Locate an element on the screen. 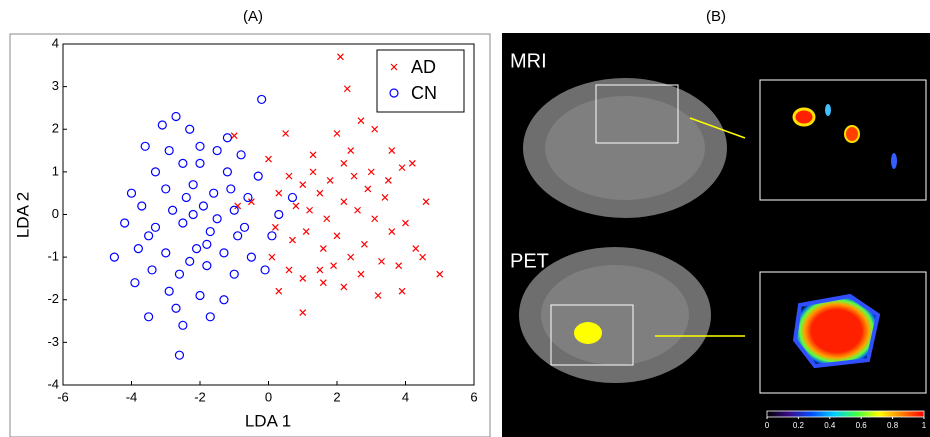 The height and width of the screenshot is (437, 930). x-tick-label: -6 is located at coordinates (63, 396).